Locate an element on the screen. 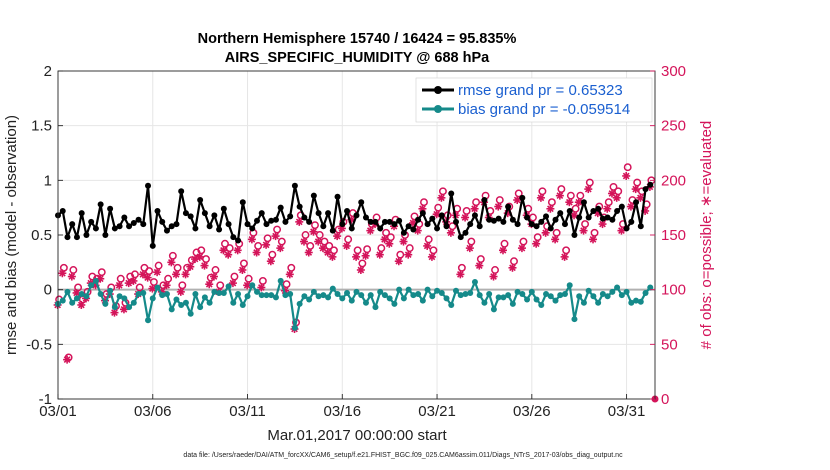 This screenshot has height=470, width=830. right-axis-tick-labels: 0 50 100 150 200 250 300 is located at coordinates (673, 235).